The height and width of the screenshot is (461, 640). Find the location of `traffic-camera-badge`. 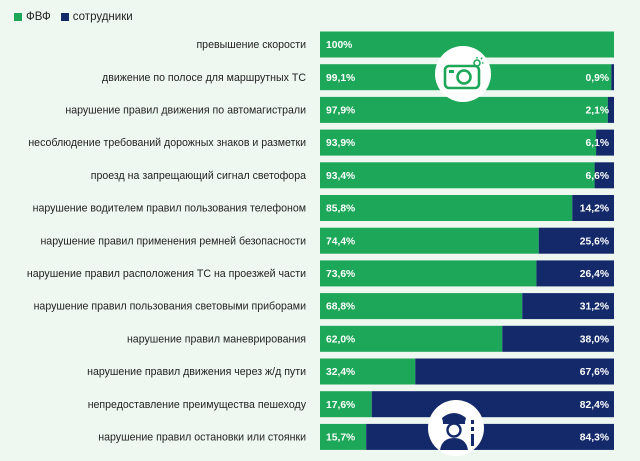

traffic-camera-badge is located at coordinates (463, 74).